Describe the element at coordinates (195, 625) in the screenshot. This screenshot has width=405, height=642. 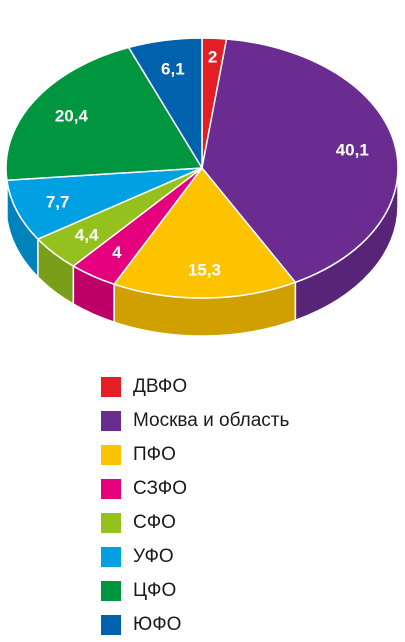
I see `legend-item: ЮФО` at that location.